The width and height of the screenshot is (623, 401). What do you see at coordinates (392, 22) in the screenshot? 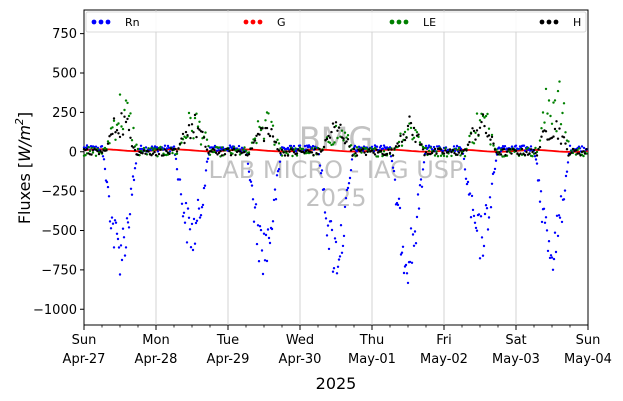
I see `legend-marker-le` at bounding box center [392, 22].